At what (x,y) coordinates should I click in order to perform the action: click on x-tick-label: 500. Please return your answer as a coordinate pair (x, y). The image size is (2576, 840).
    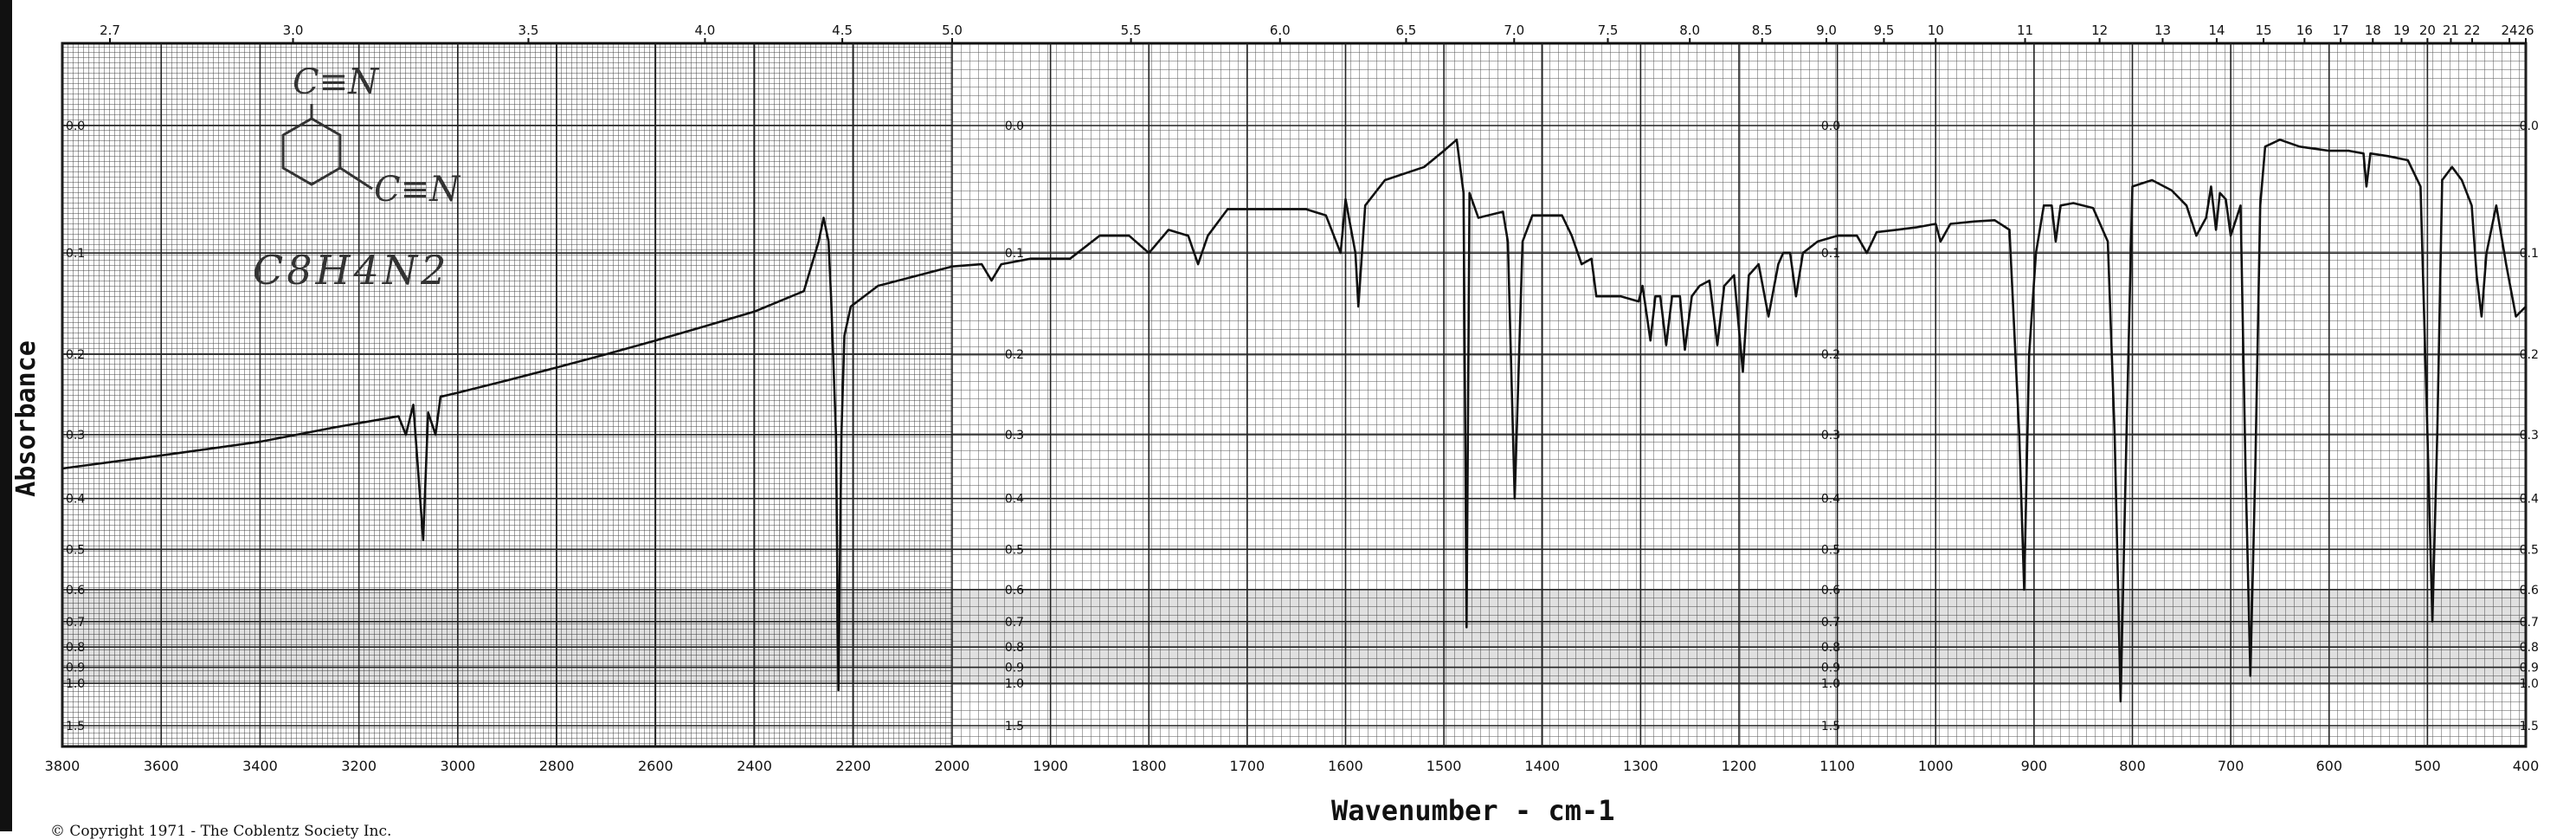
    Looking at the image, I should click on (2427, 766).